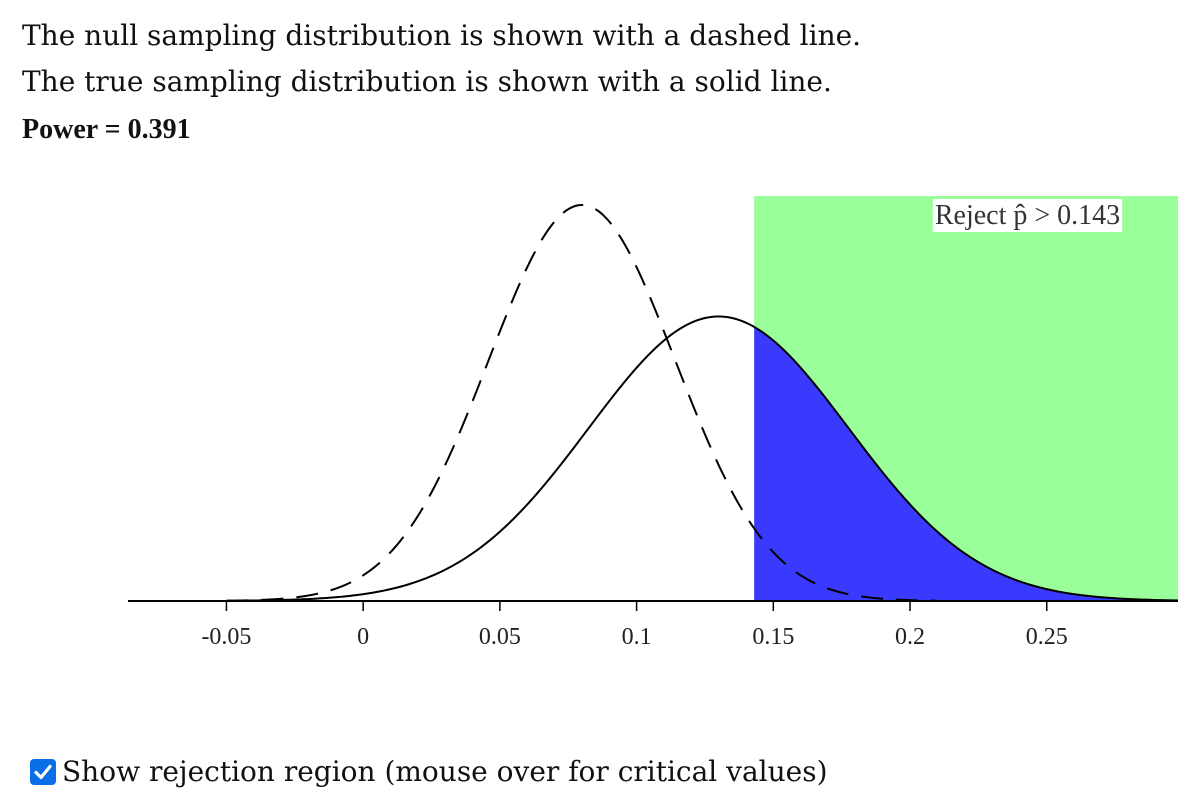 The width and height of the screenshot is (1200, 808). What do you see at coordinates (966, 463) in the screenshot?
I see `power-area` at bounding box center [966, 463].